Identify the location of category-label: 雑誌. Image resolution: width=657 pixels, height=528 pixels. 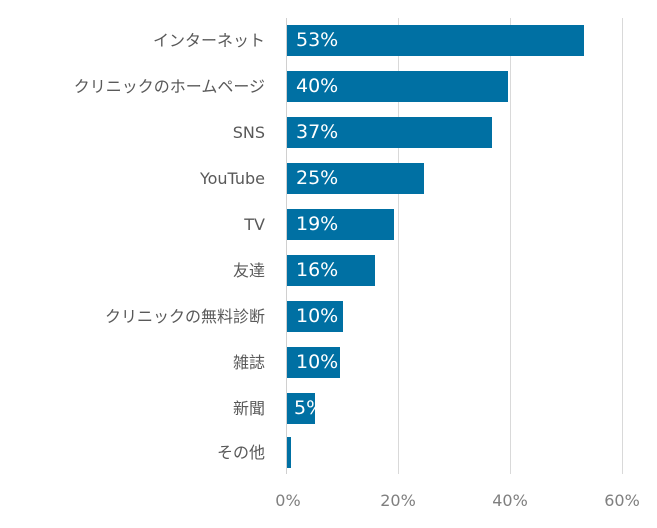
(248, 362).